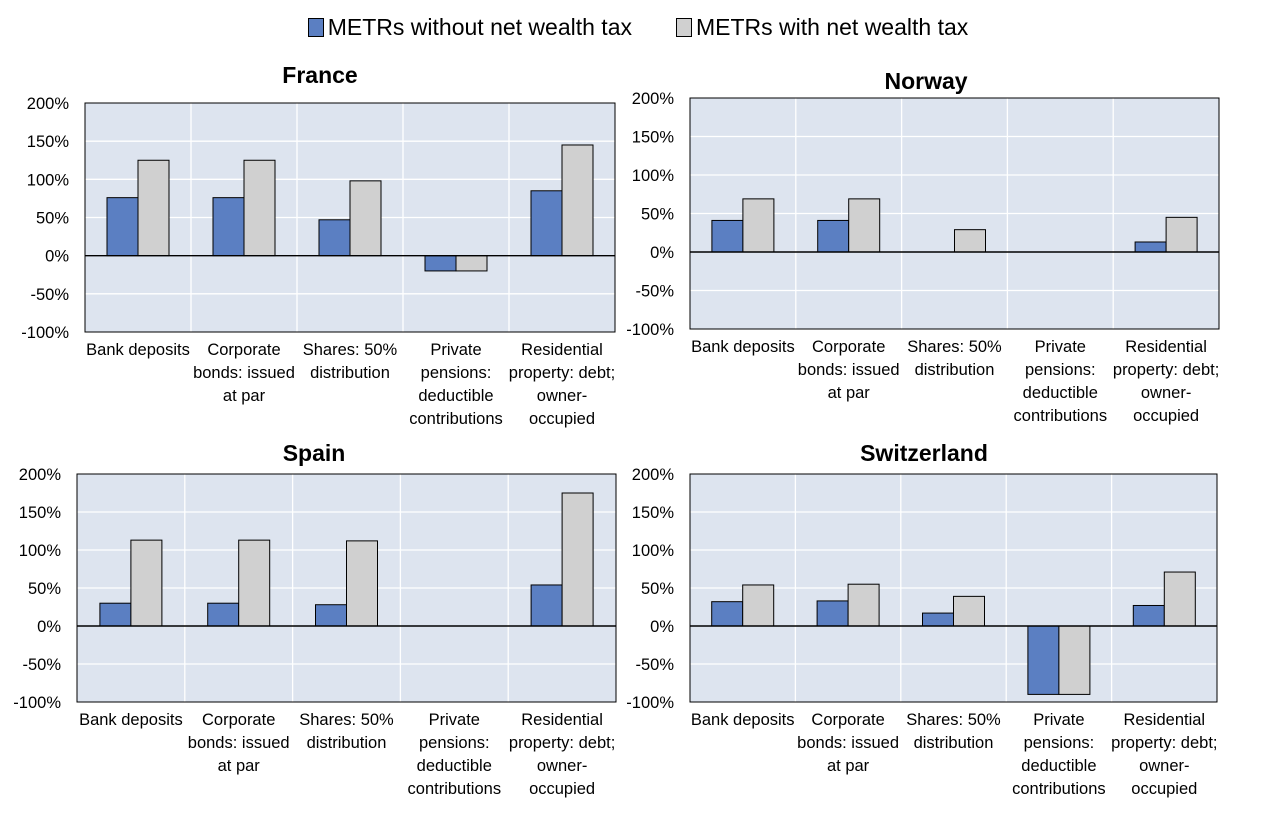  I want to click on chart-title: Switzerland, so click(924, 453).